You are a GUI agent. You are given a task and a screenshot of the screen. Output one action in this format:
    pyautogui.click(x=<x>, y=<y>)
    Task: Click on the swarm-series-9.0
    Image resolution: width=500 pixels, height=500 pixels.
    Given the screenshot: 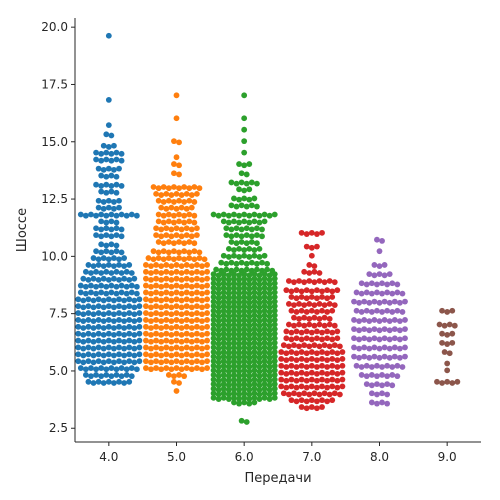 What is the action you would take?
    pyautogui.click(x=447, y=346)
    